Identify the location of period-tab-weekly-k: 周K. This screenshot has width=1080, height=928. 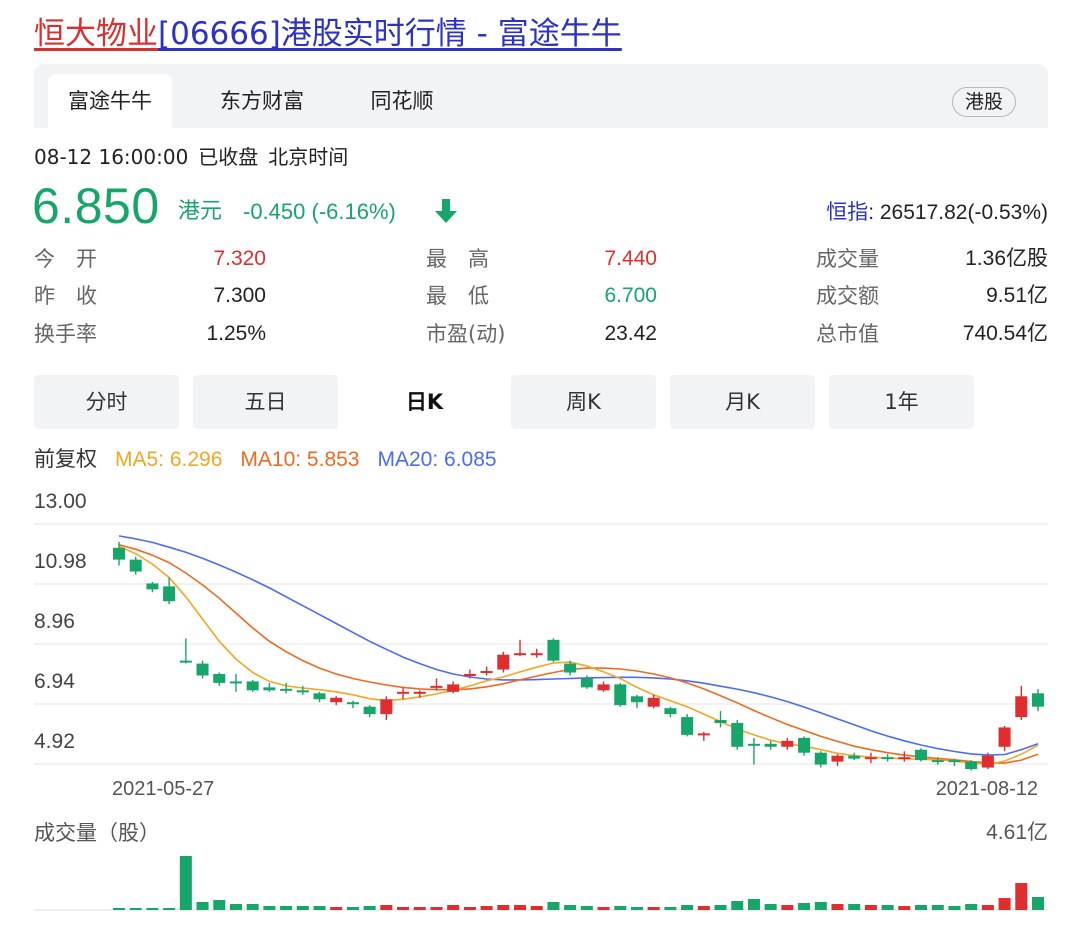
(583, 402).